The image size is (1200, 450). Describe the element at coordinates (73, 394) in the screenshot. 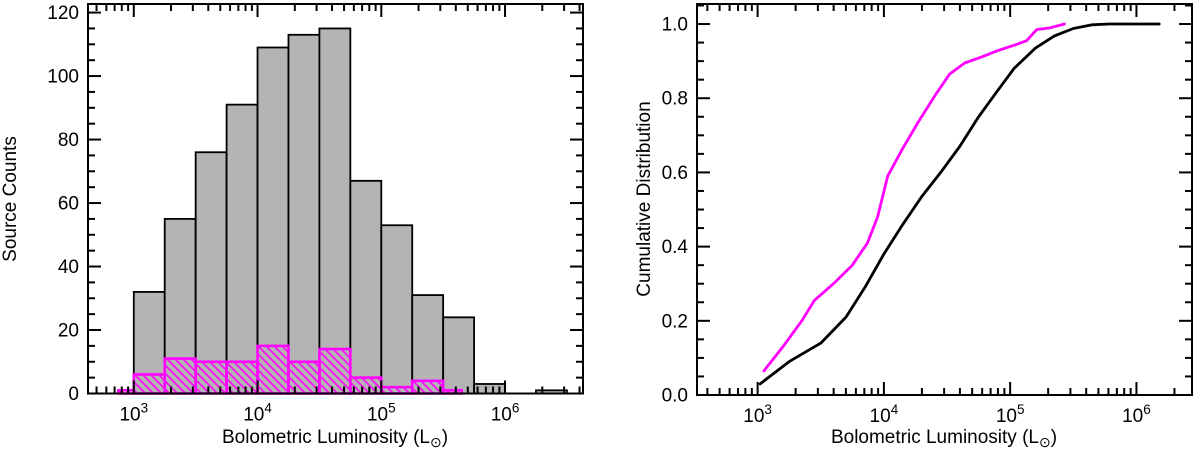

I see `y-tick-label: 0` at that location.